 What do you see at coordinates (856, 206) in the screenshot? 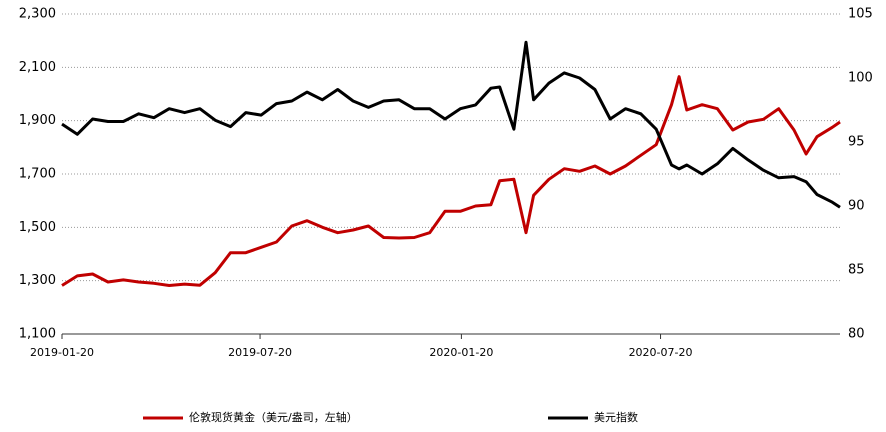
I see `y2-tick-label: 90` at bounding box center [856, 206].